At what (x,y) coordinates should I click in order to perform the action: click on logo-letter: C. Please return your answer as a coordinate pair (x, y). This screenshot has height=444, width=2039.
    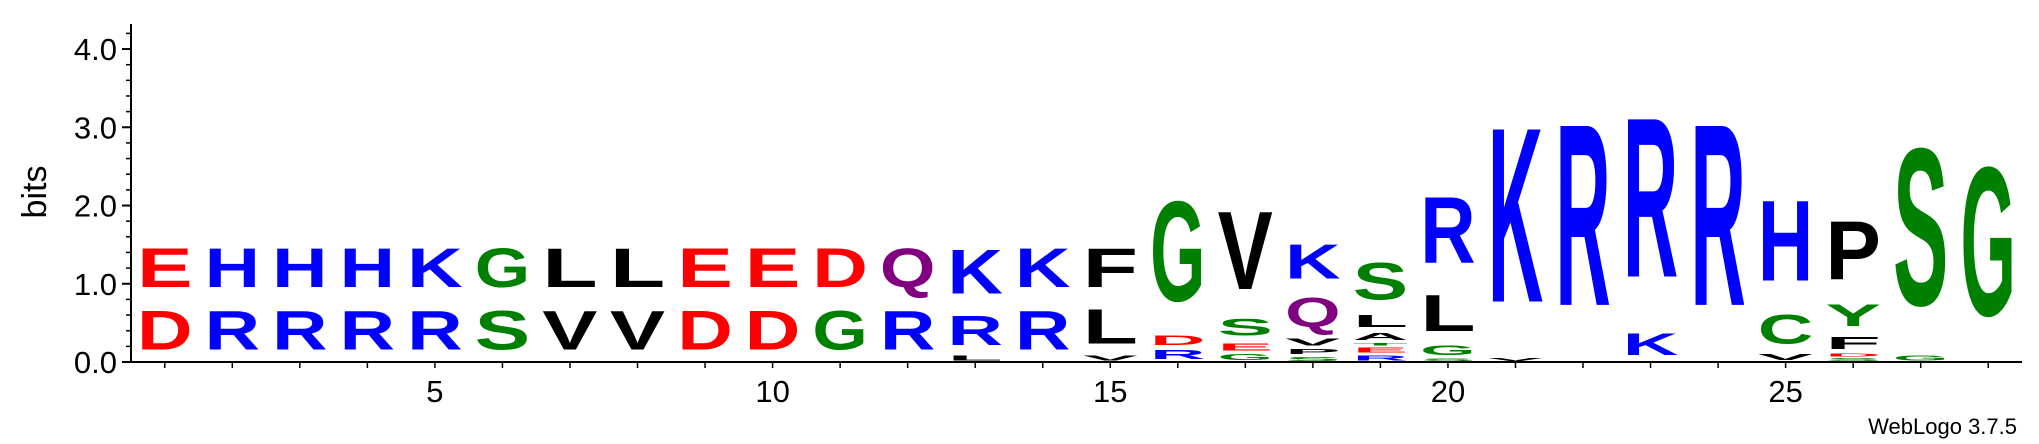
    Looking at the image, I should click on (1785, 329).